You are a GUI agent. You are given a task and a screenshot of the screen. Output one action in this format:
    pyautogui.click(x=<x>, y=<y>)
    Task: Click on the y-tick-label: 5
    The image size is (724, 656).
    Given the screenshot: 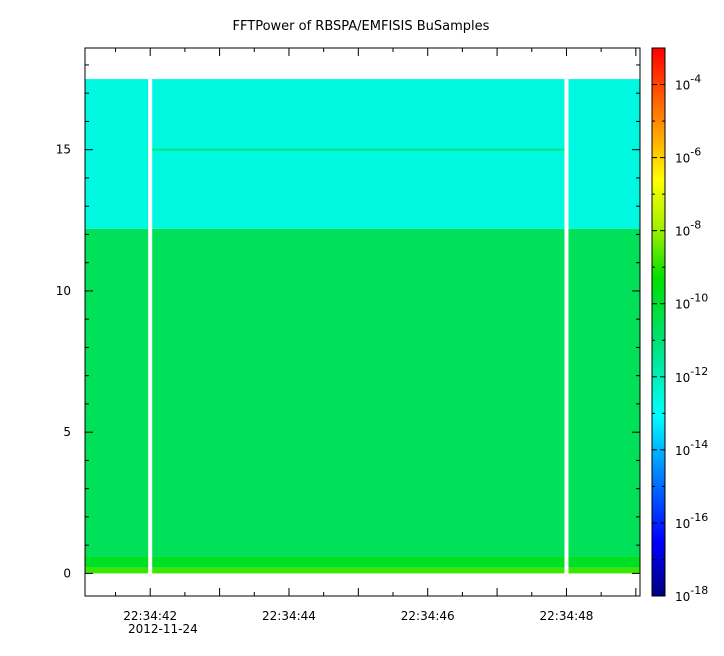 What is the action you would take?
    pyautogui.click(x=67, y=432)
    